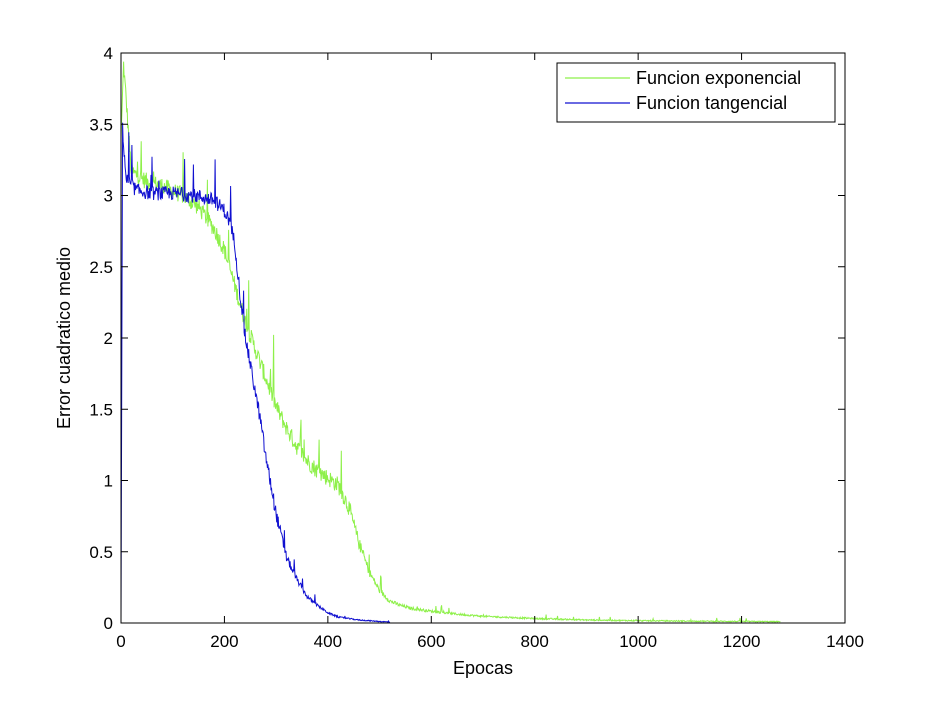 The width and height of the screenshot is (933, 702). I want to click on legend-text-exponencial: Funcion exponencial, so click(718, 78).